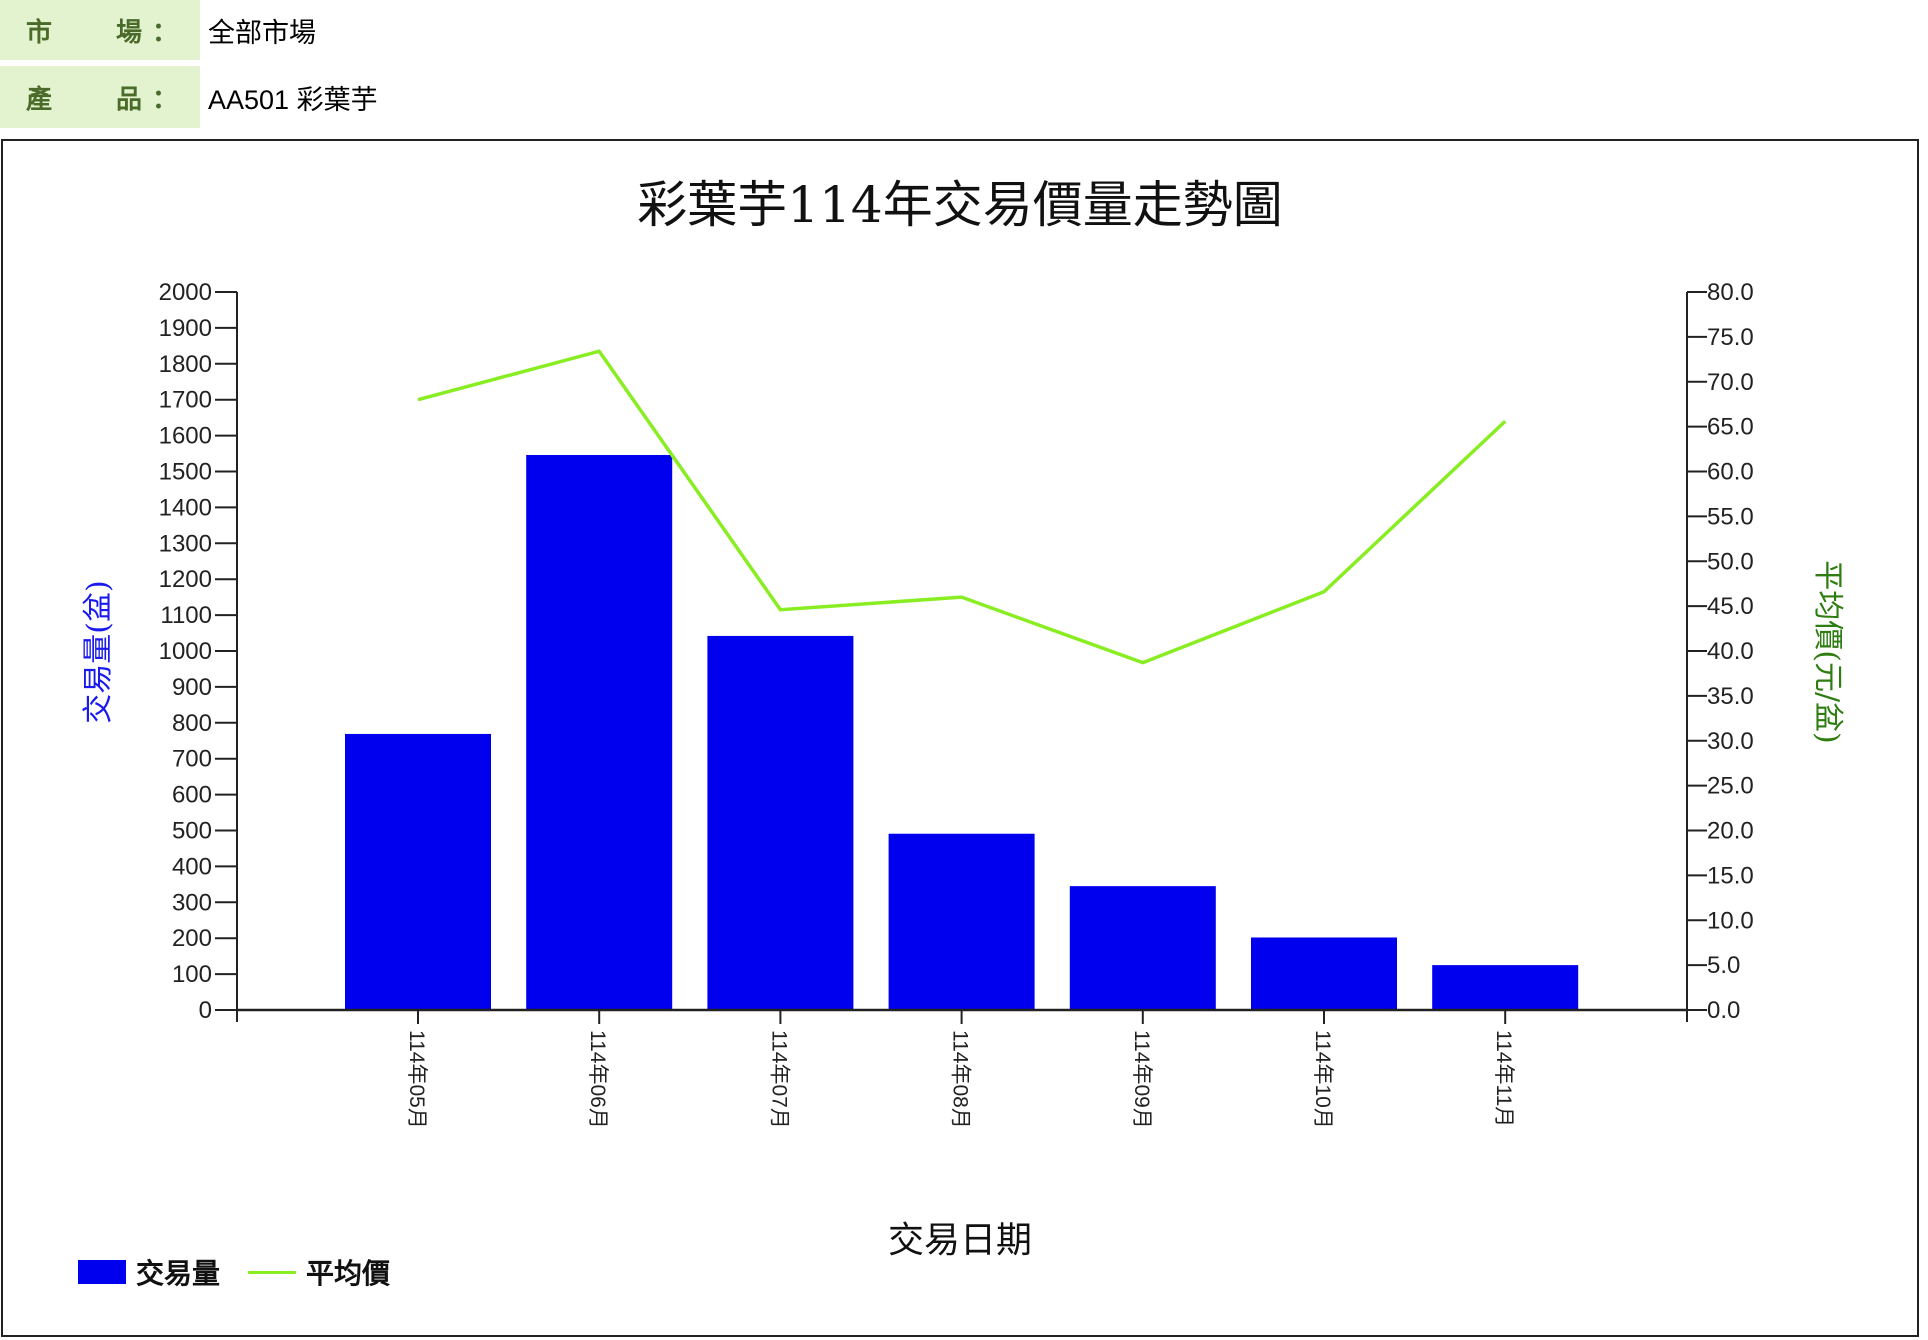  What do you see at coordinates (185, 364) in the screenshot?
I see `left-axis-tick-label: 1800` at bounding box center [185, 364].